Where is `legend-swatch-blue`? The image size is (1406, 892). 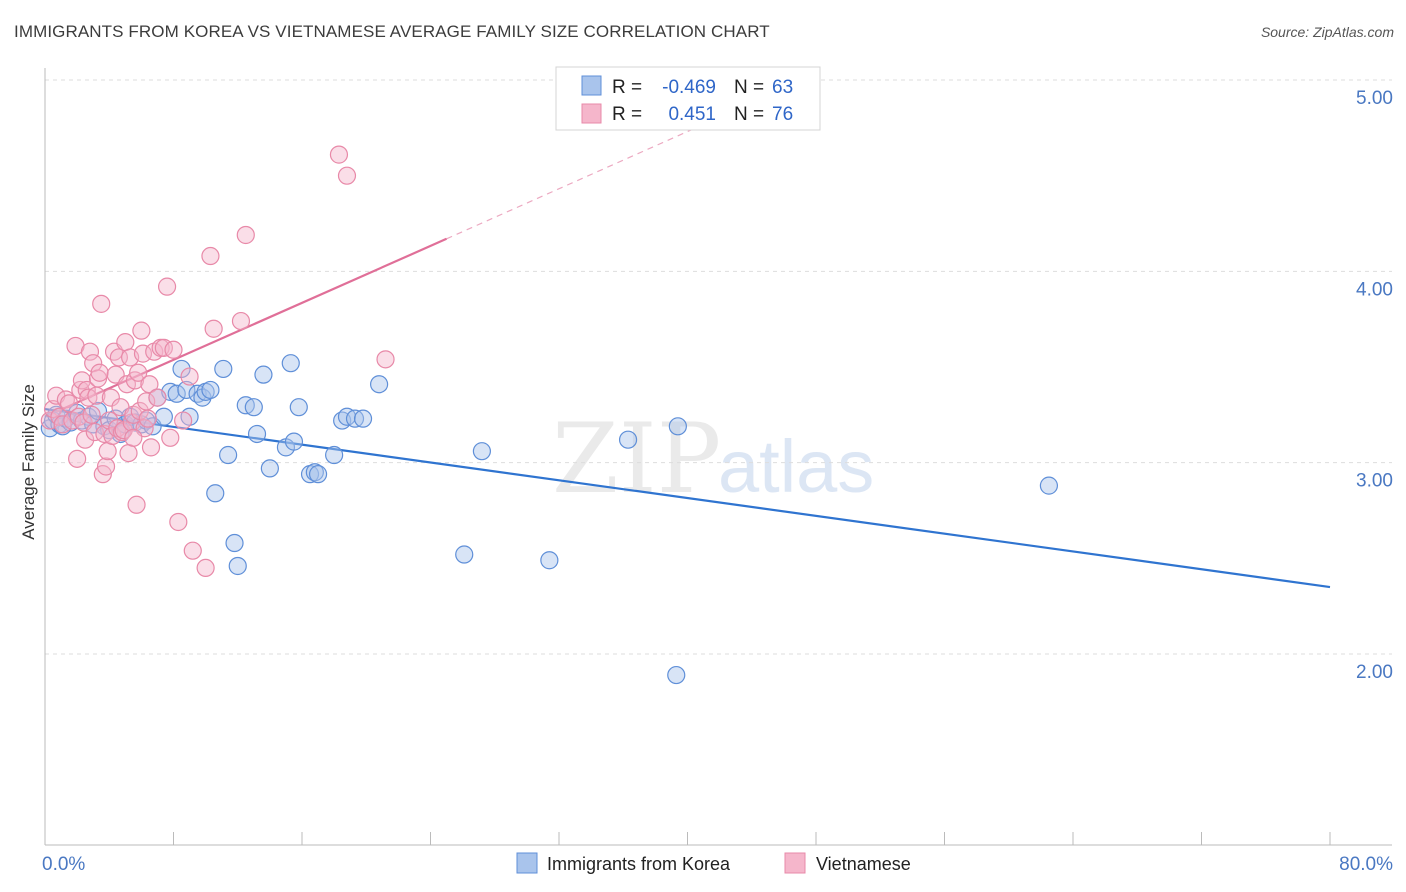
legend-swatch-blue is located at coordinates (591, 85).